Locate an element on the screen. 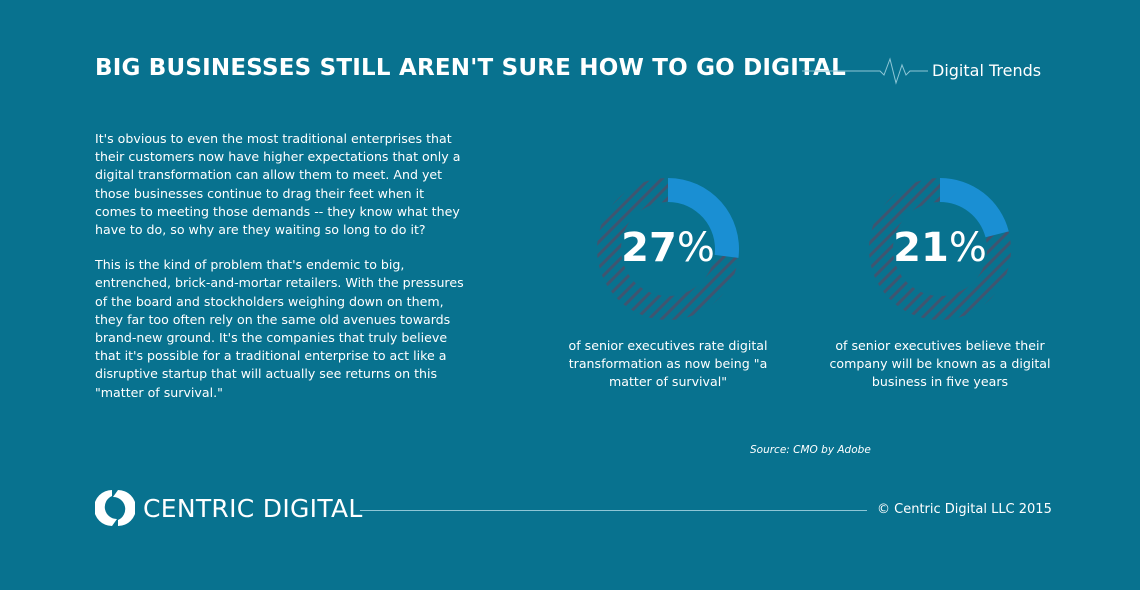 This screenshot has height=590, width=1140. logo-text: CENTRIC DIGITAL is located at coordinates (253, 508).